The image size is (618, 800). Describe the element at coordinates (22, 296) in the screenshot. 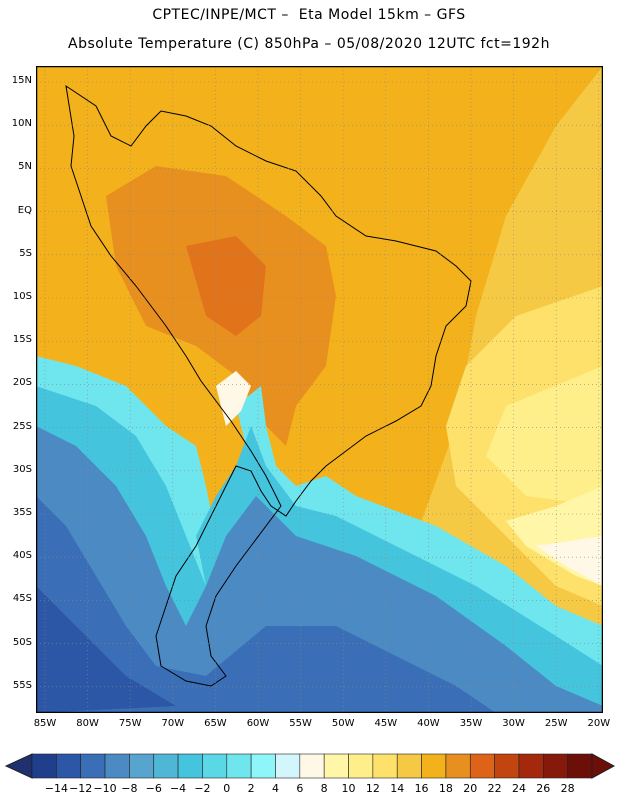

I see `latitude-label: 10S` at that location.